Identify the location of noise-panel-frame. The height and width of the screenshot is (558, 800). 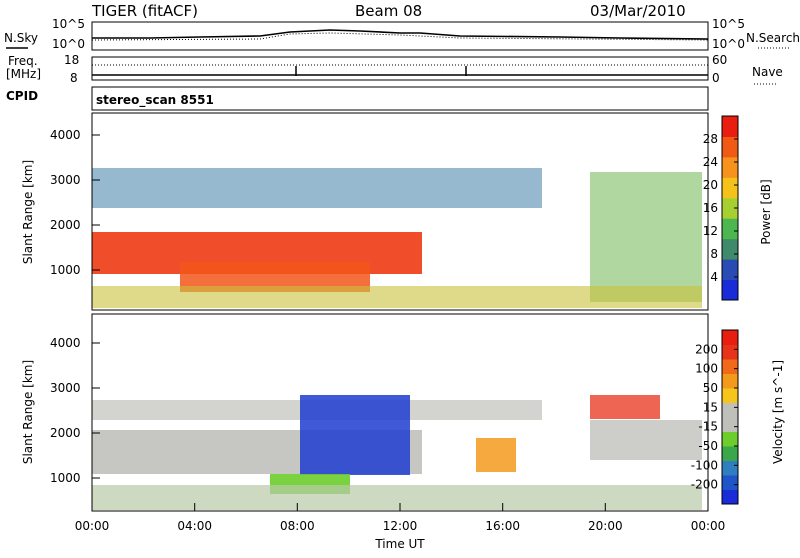
(400, 36).